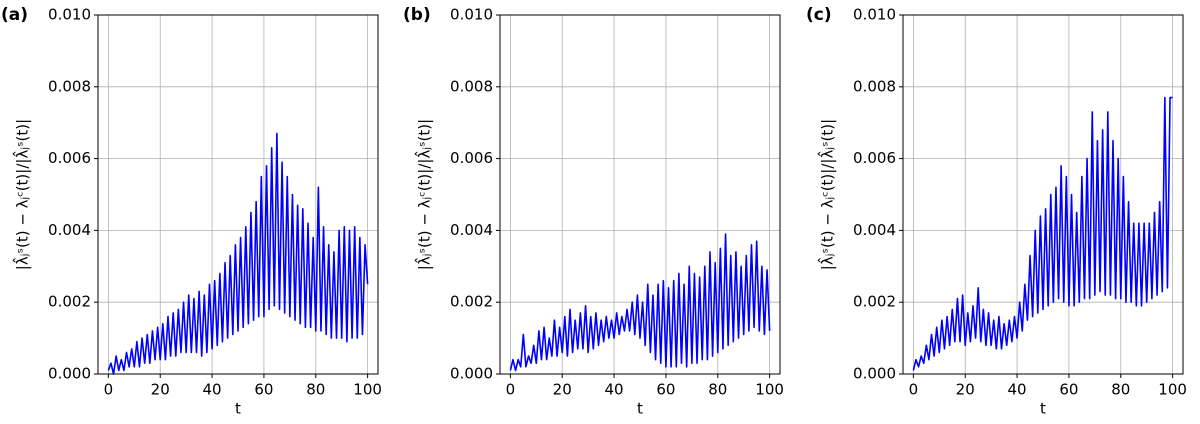 This screenshot has height=424, width=1200. I want to click on panel-label: (a), so click(14, 15).